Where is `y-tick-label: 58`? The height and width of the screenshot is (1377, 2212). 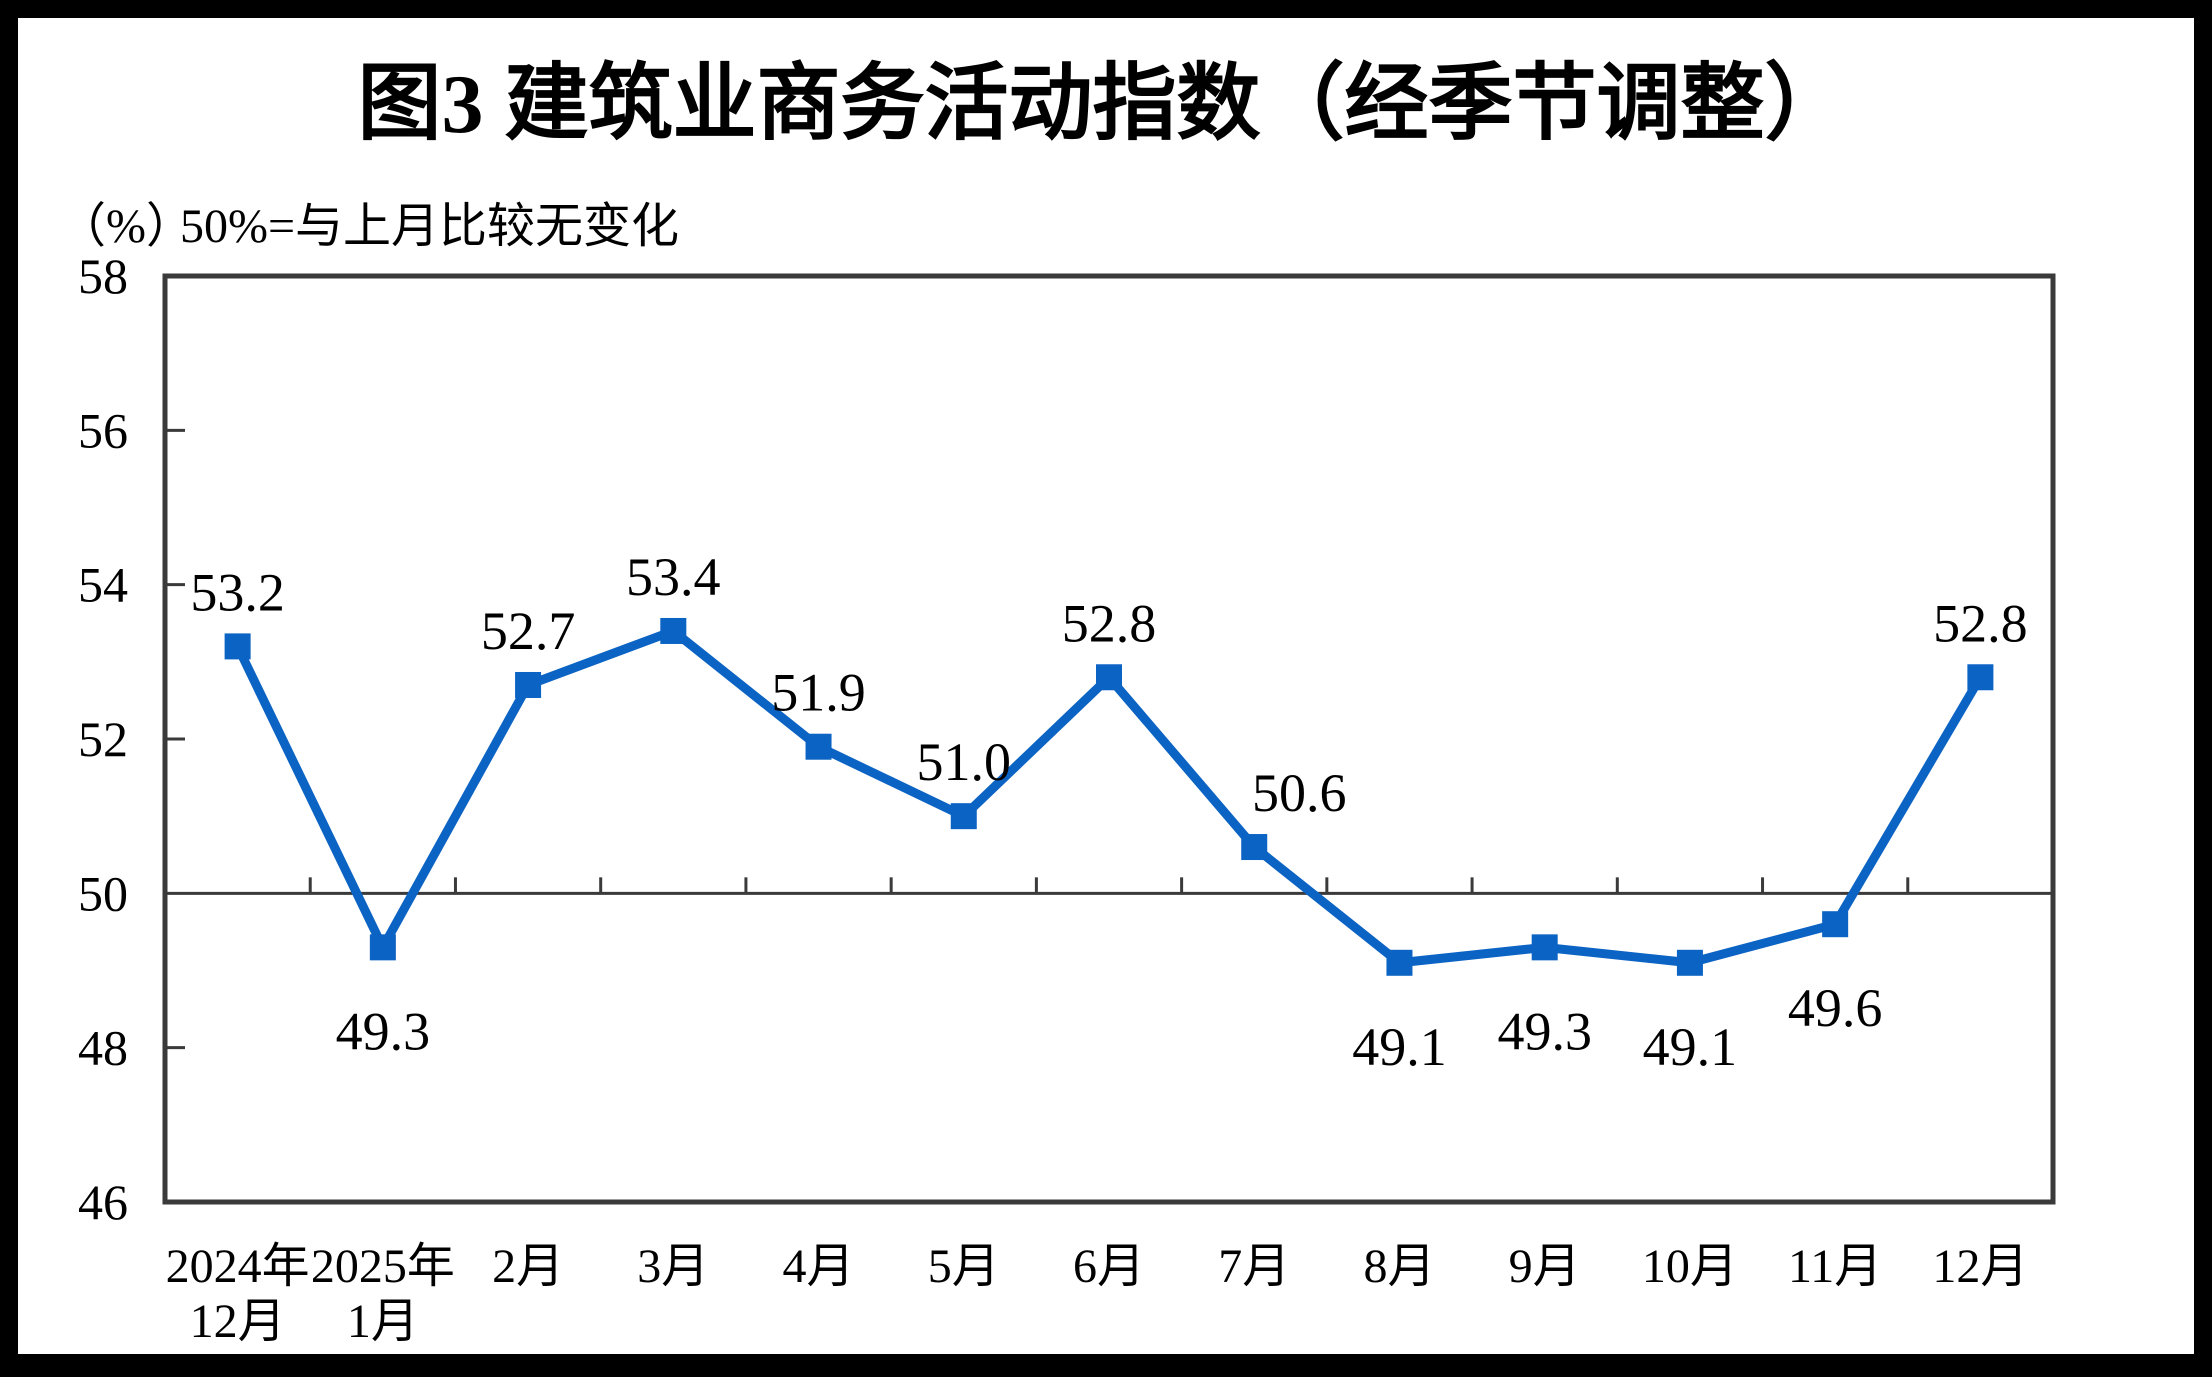
y-tick-label: 58 is located at coordinates (103, 276).